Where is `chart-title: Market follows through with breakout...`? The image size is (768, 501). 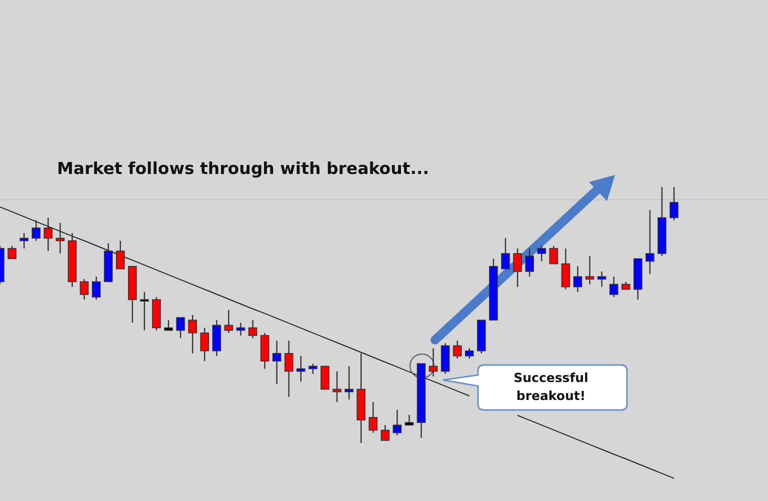 chart-title: Market follows through with breakout... is located at coordinates (243, 168).